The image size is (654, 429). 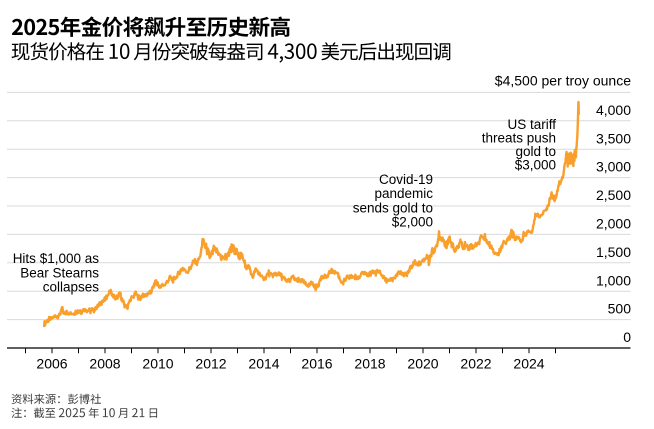 What do you see at coordinates (316, 363) in the screenshot?
I see `svg-text: 2016` at bounding box center [316, 363].